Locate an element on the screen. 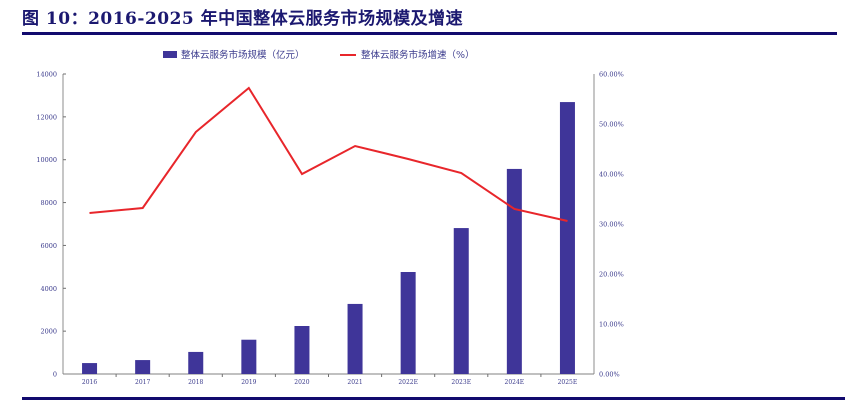 This screenshot has height=401, width=862. x-tick-label: 2023E is located at coordinates (461, 382).